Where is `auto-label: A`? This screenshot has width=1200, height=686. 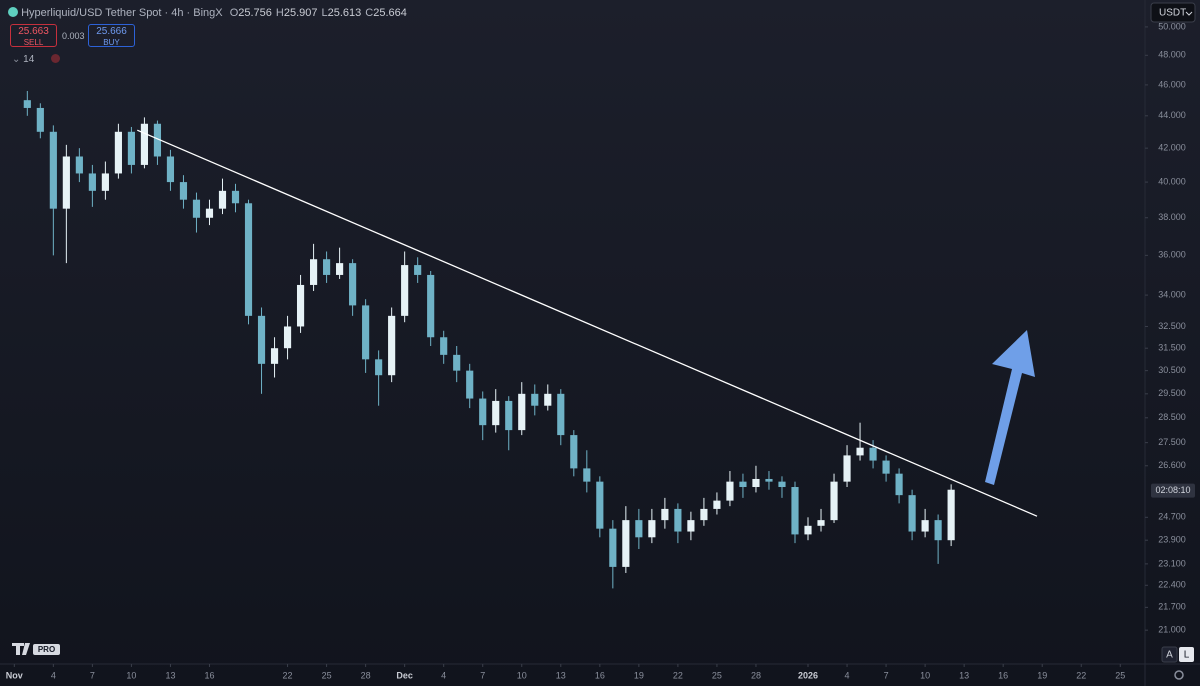
auto-label: A is located at coordinates (1169, 655).